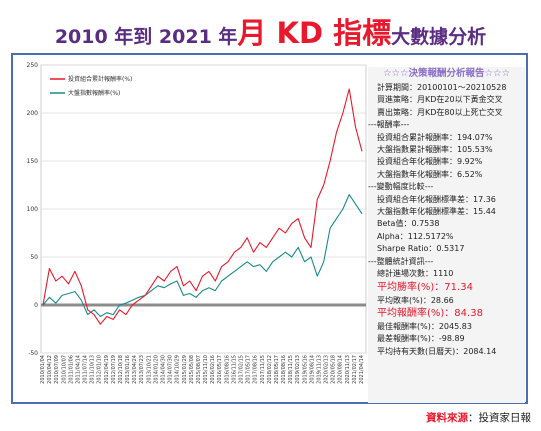  I want to click on source-note: 資料來源：投資家日報, so click(478, 417).